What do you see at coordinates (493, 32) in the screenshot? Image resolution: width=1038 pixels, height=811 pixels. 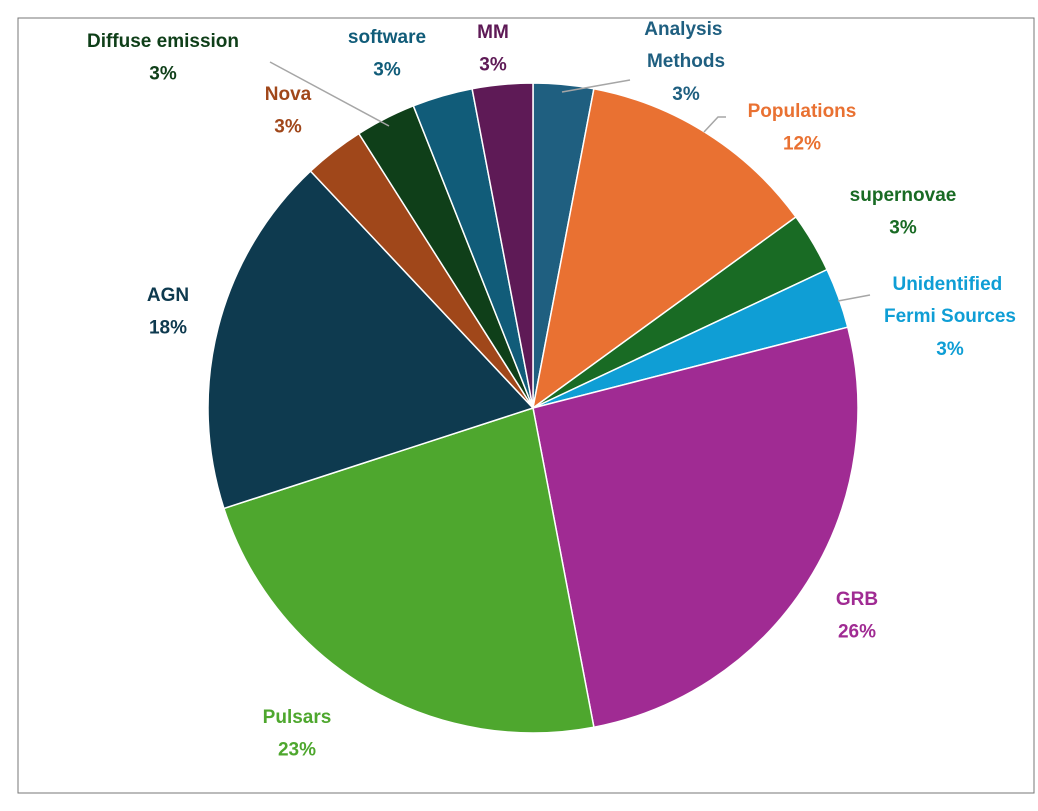 I see `slice-label: MM` at bounding box center [493, 32].